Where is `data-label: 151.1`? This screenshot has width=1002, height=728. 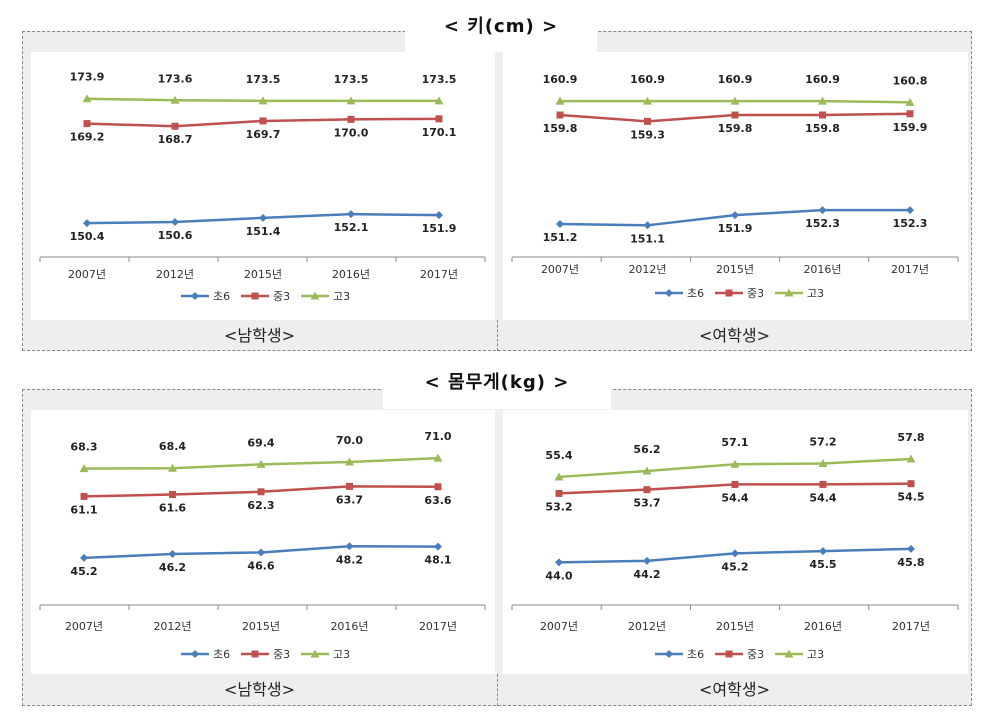 data-label: 151.1 is located at coordinates (647, 238).